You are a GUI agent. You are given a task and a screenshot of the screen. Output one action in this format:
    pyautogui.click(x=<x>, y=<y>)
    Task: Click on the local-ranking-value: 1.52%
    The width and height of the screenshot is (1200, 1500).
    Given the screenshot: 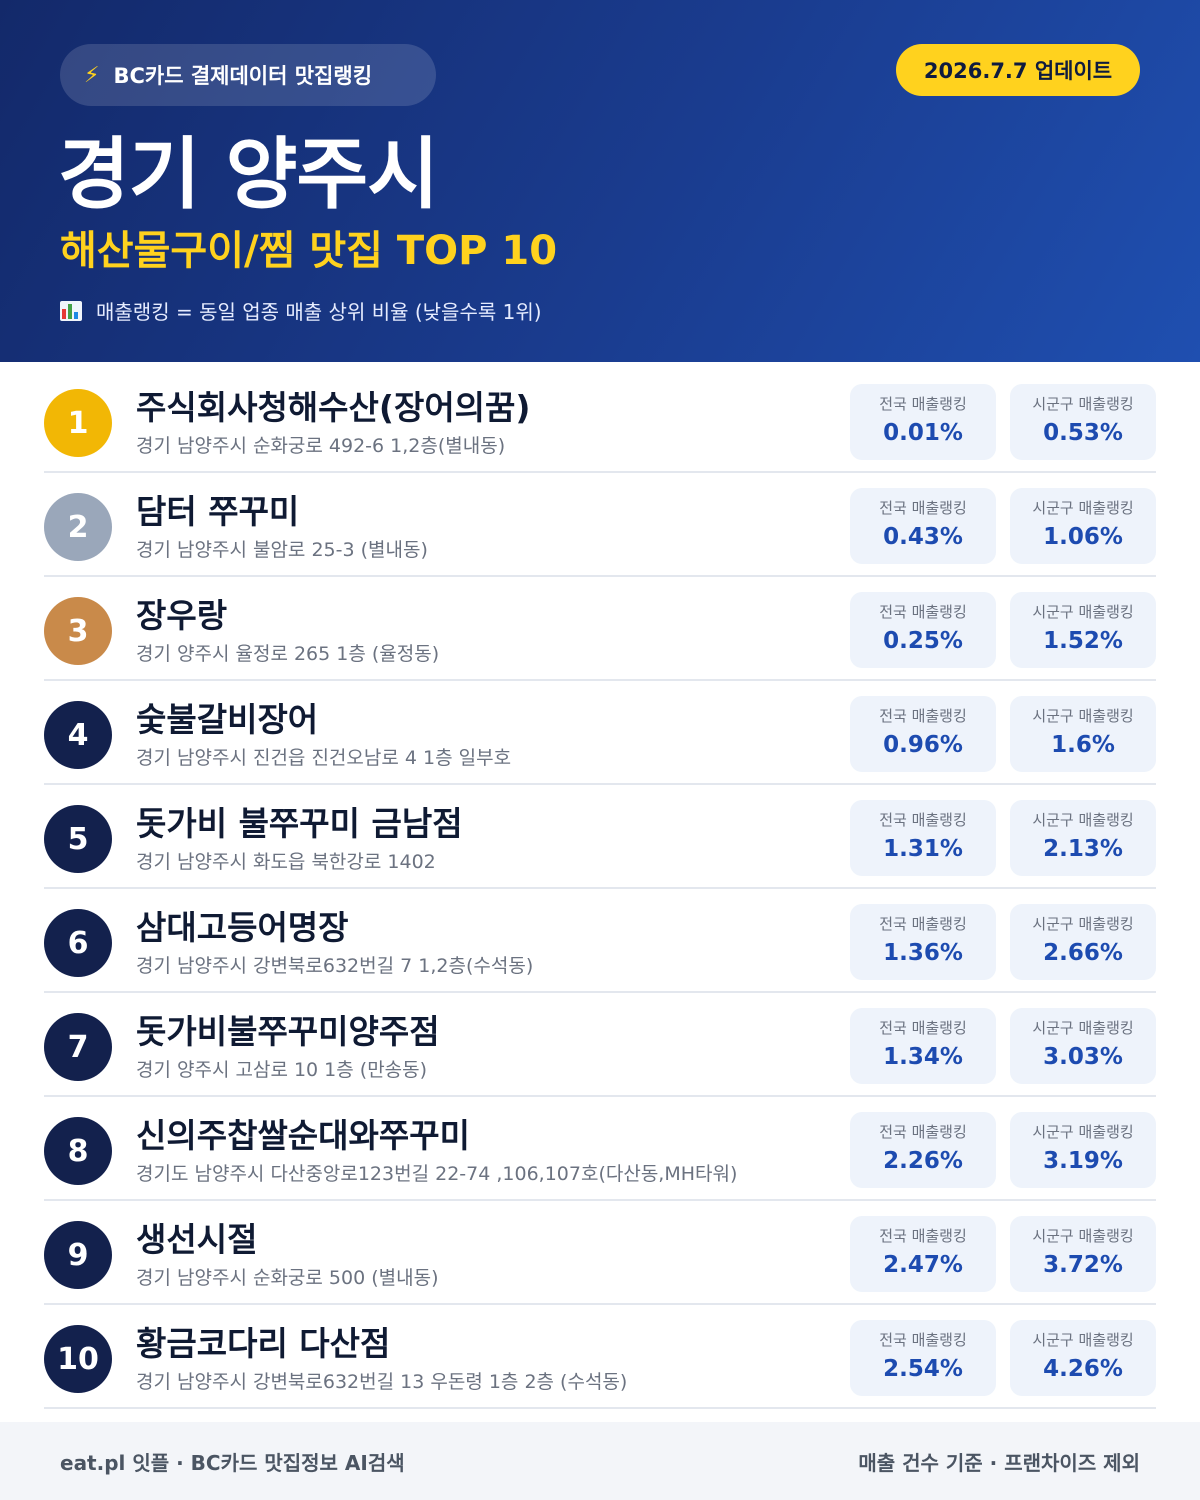 What is the action you would take?
    pyautogui.click(x=1083, y=641)
    